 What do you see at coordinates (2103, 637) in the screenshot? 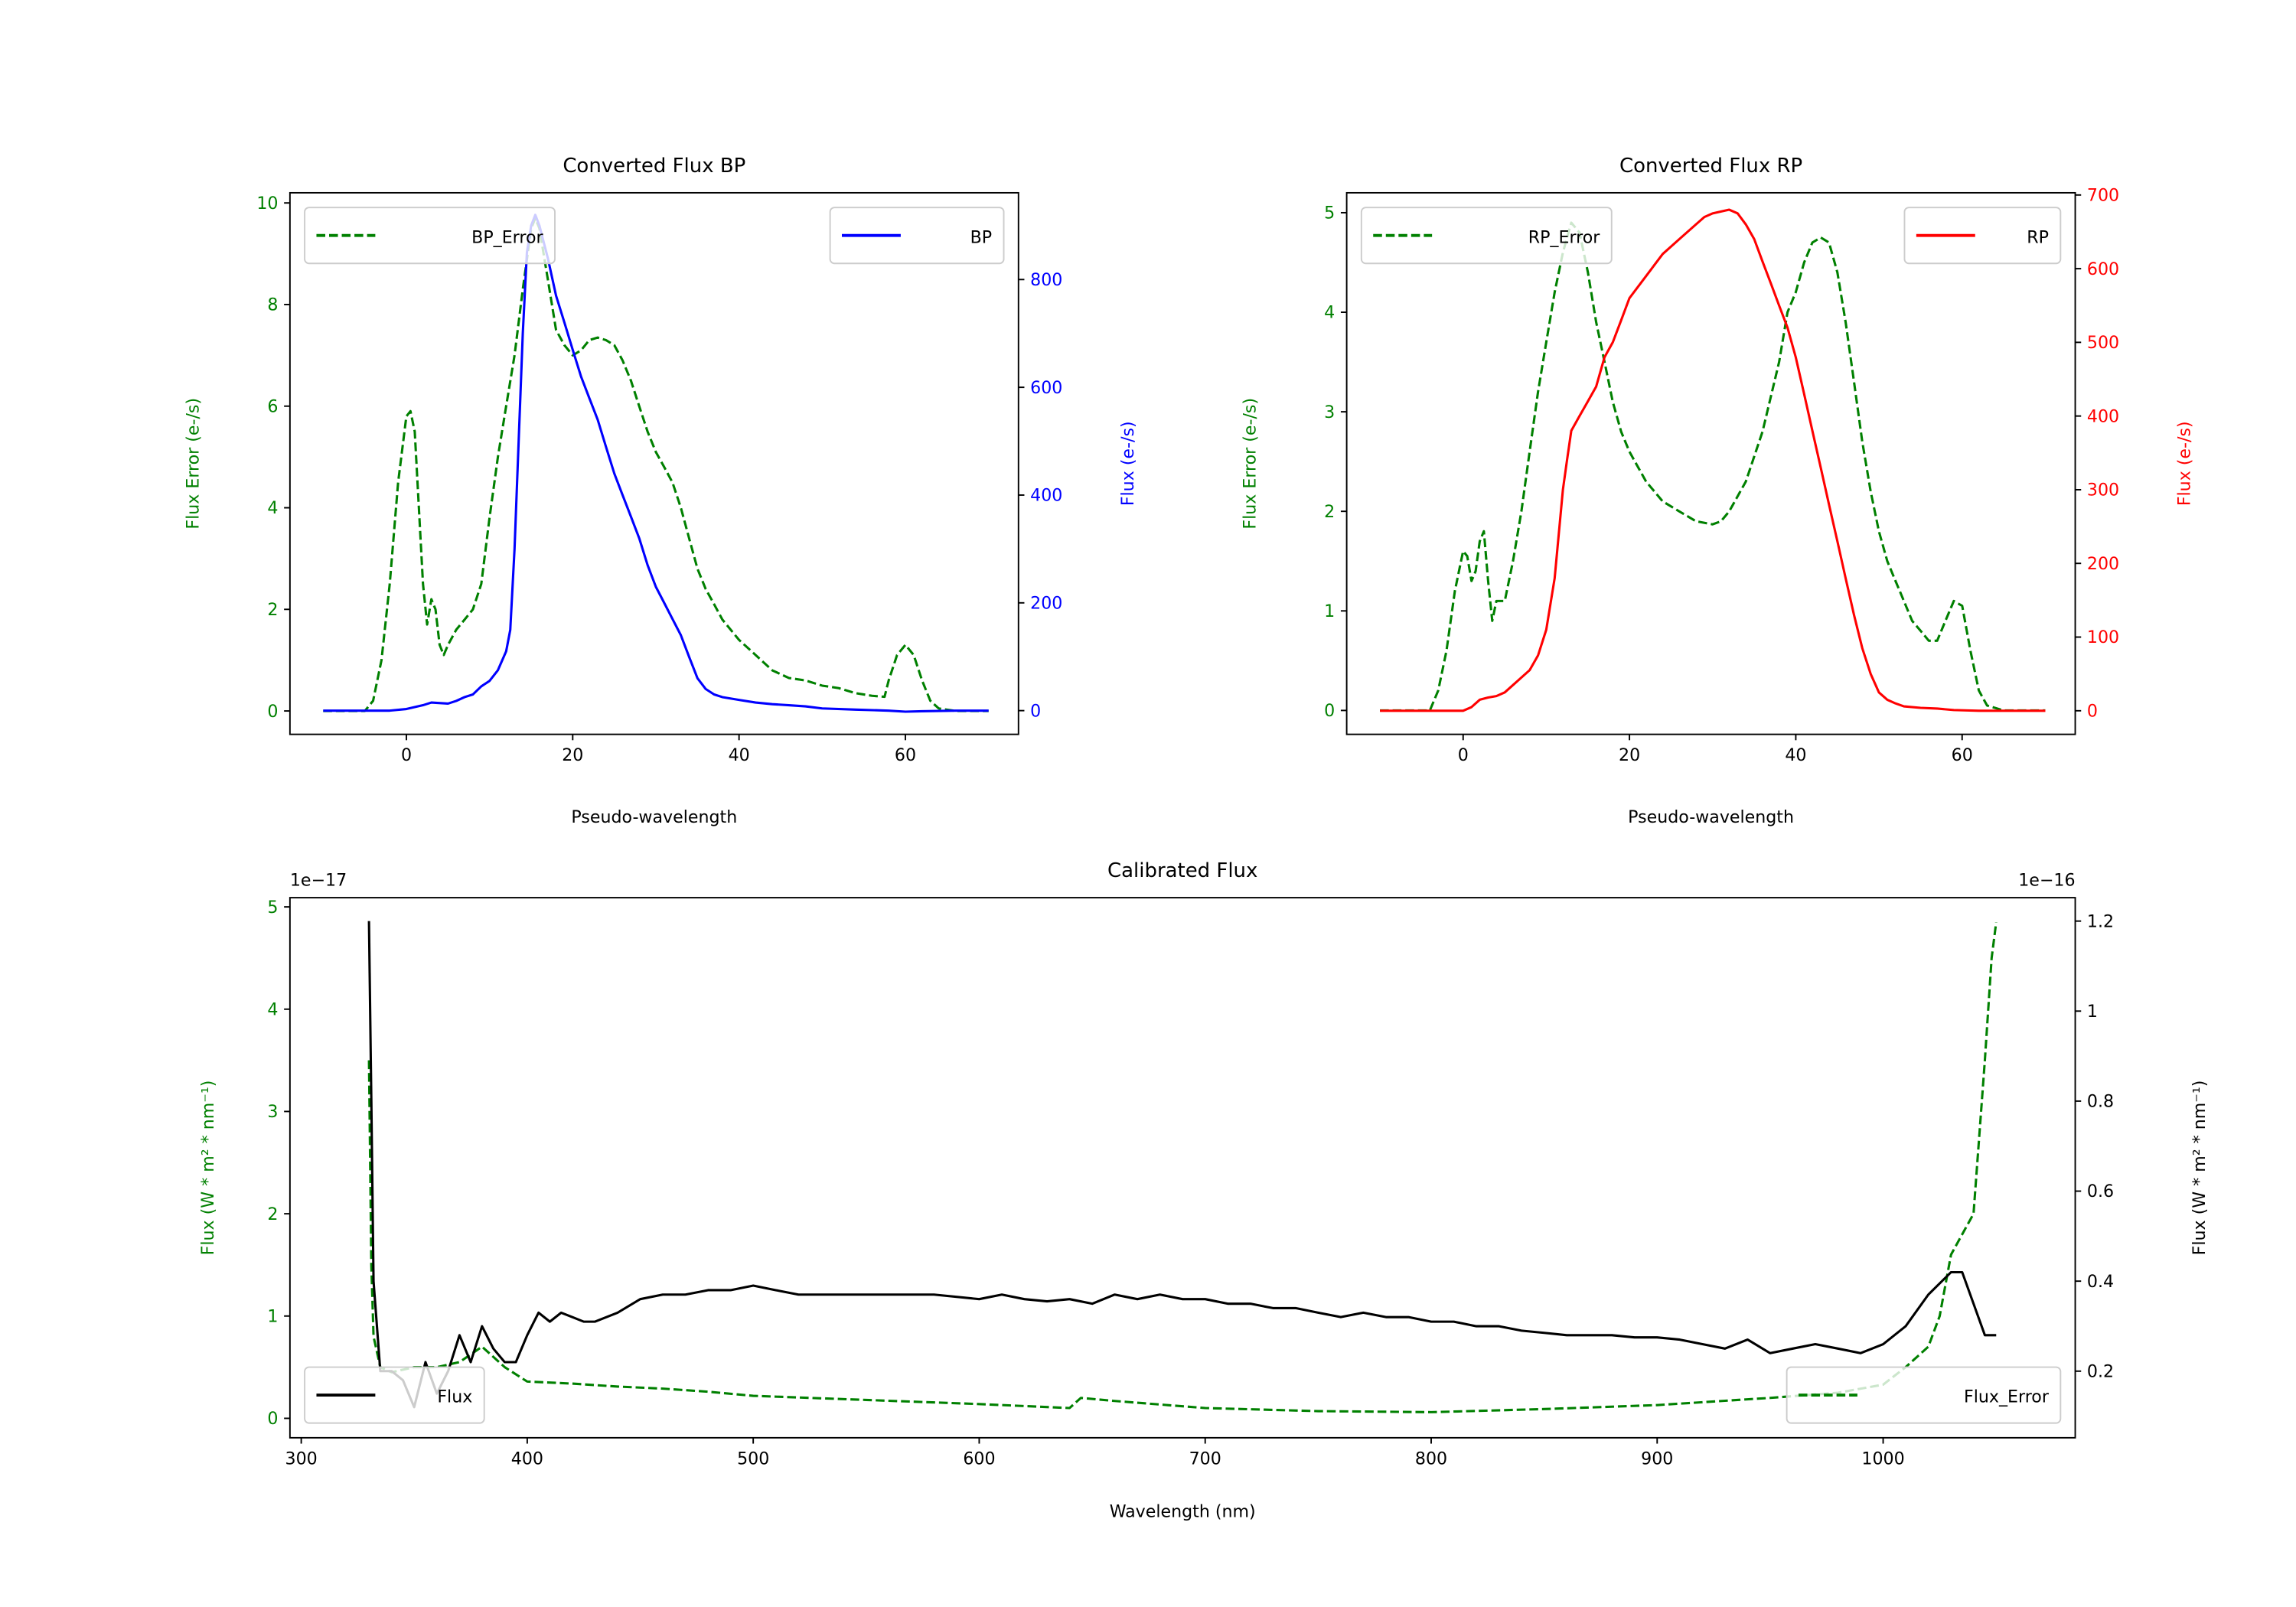
I see `y-right-tick-label: 100` at bounding box center [2103, 637].